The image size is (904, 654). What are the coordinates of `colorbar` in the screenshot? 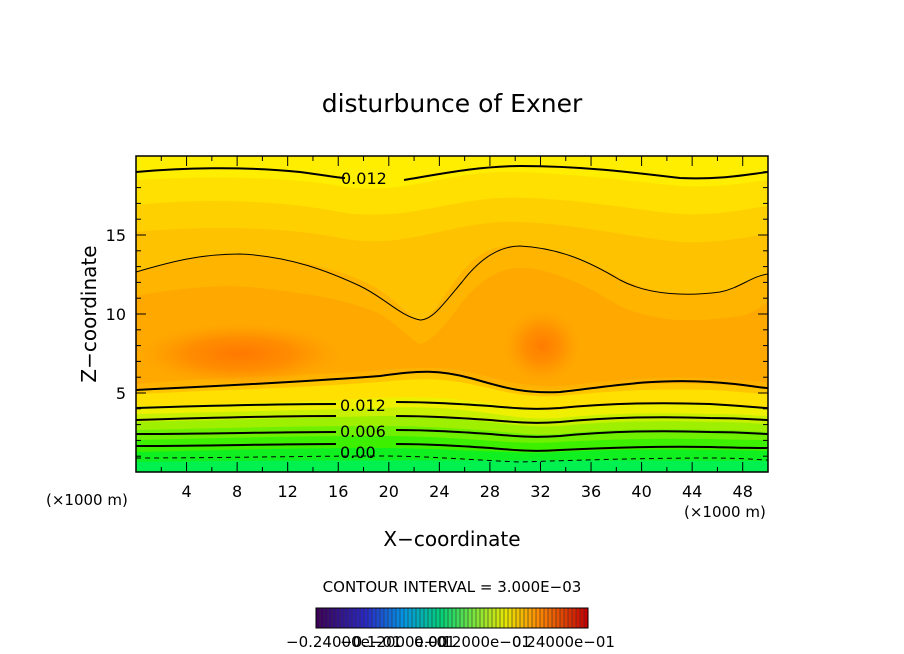 It's located at (451, 618).